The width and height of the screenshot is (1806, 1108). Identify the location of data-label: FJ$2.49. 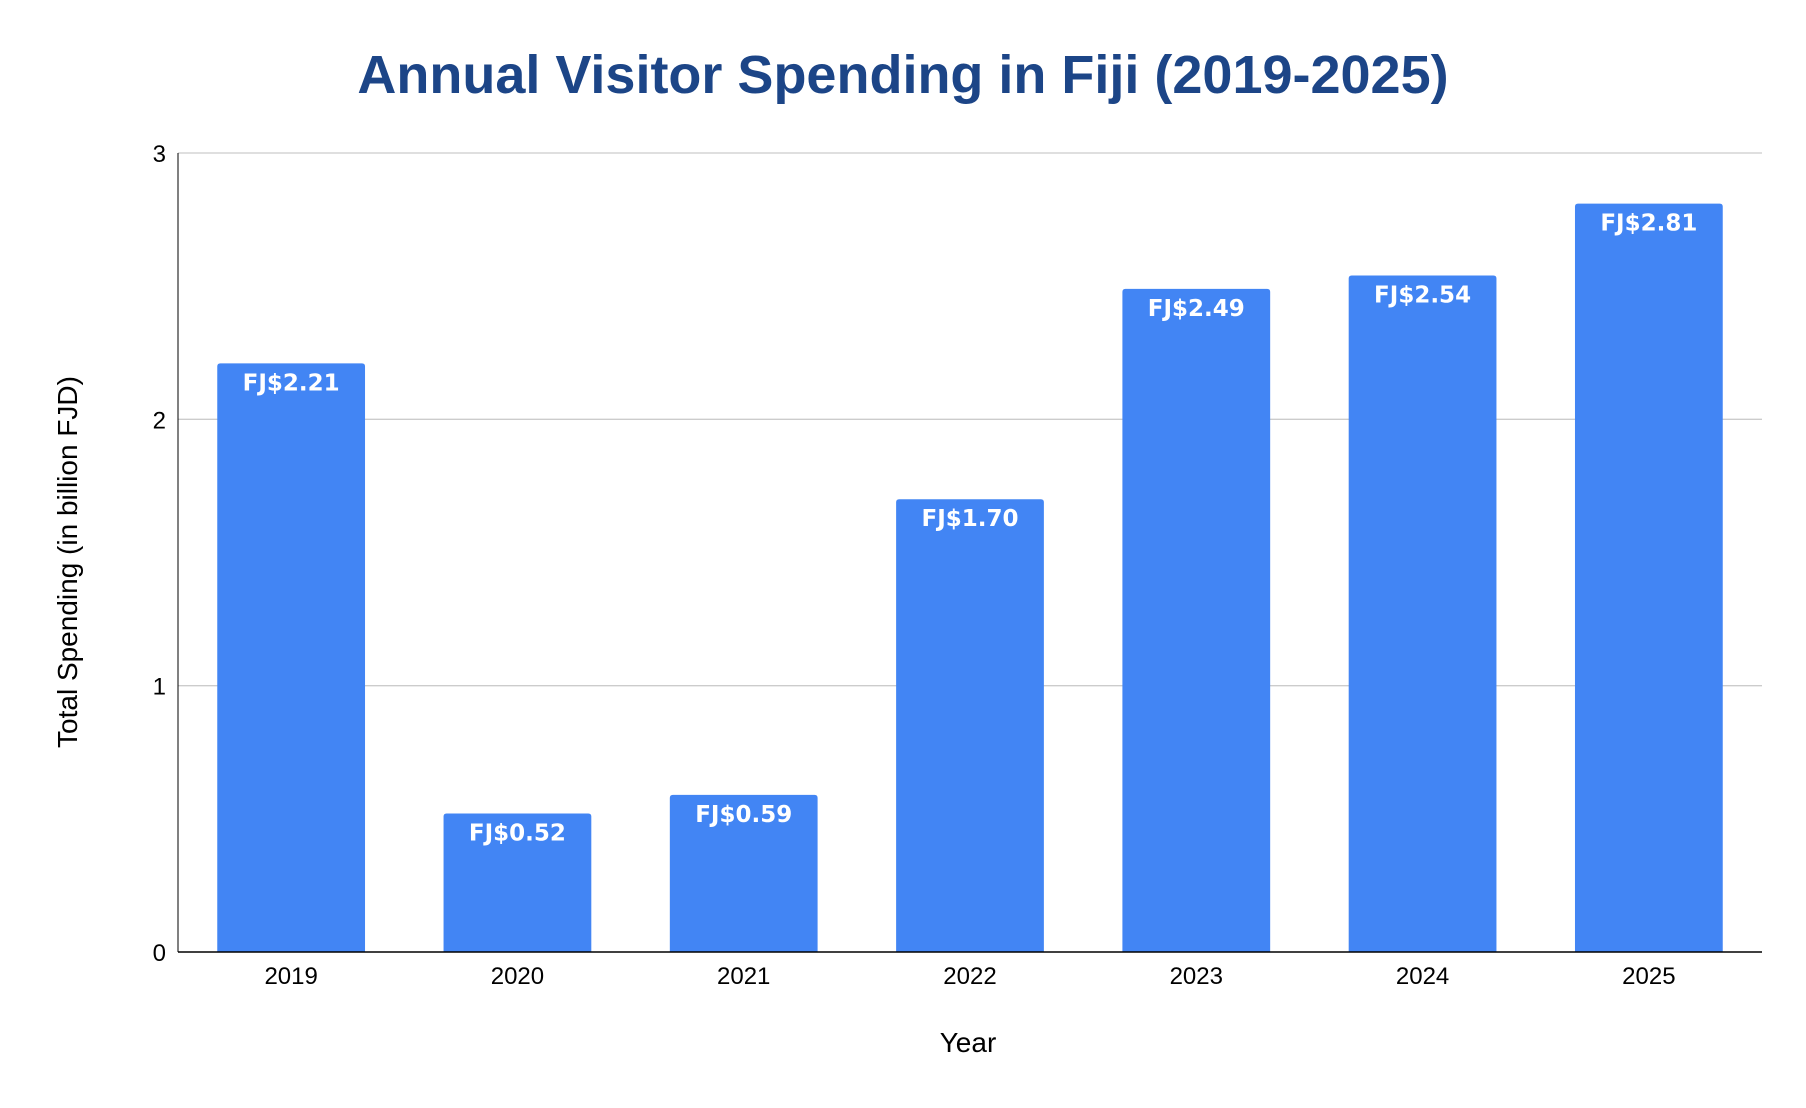
(1196, 309).